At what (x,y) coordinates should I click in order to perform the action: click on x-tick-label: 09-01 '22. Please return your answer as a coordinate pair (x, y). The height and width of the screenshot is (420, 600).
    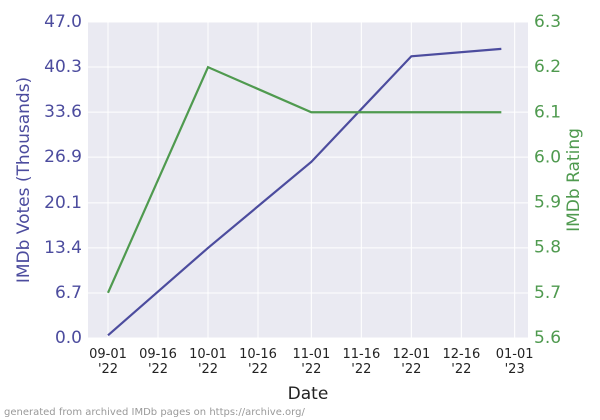
    Looking at the image, I should click on (108, 362).